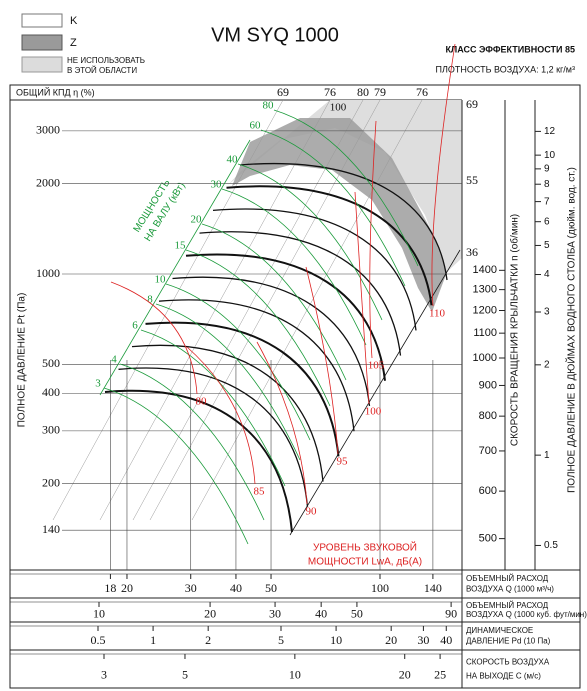 The width and height of the screenshot is (587, 691). Describe the element at coordinates (515, 330) in the screenshot. I see `speed-axis-label: СКОРОСТЬ ВРАЩЕНИЯ КРЫЛЬЧАТКИ n (об/мин)` at that location.